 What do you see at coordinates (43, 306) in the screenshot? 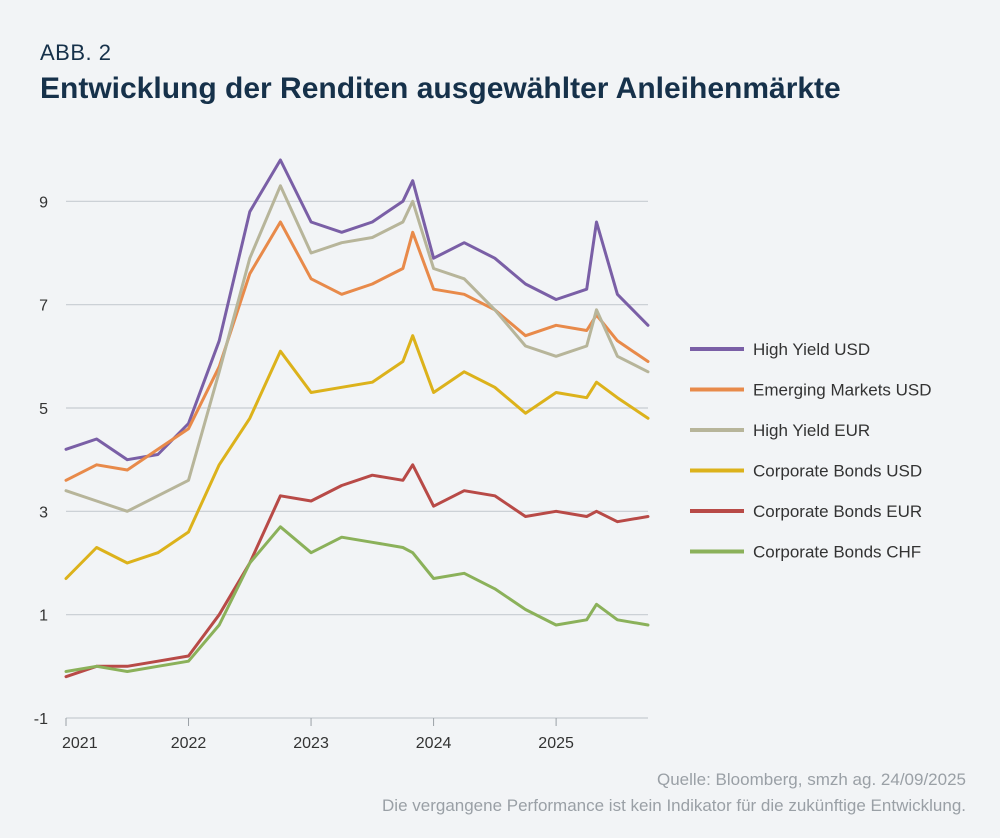
I see `y-tick-label: 7` at bounding box center [43, 306].